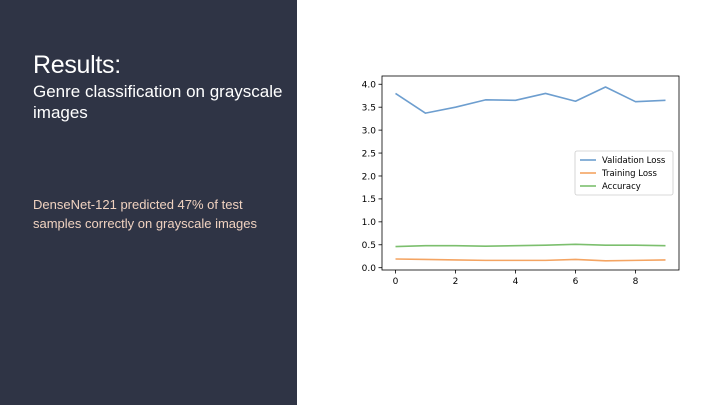 This screenshot has width=720, height=405. I want to click on y-tick-label: 4.0, so click(369, 86).